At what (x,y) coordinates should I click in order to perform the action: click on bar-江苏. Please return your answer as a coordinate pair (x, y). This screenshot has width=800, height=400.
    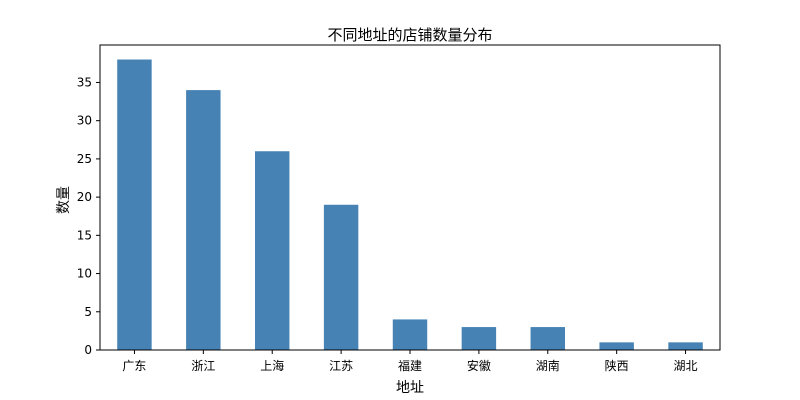
    Looking at the image, I should click on (341, 277).